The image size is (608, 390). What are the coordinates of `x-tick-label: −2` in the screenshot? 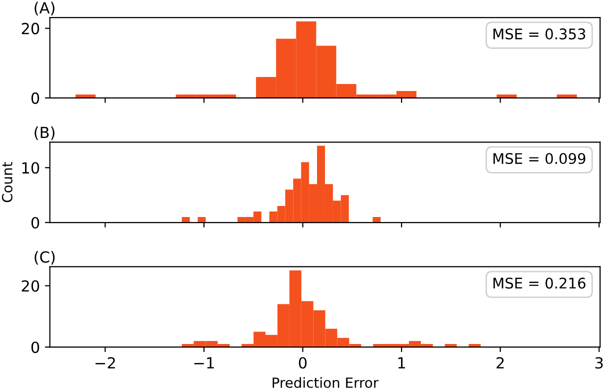 It's located at (105, 362).